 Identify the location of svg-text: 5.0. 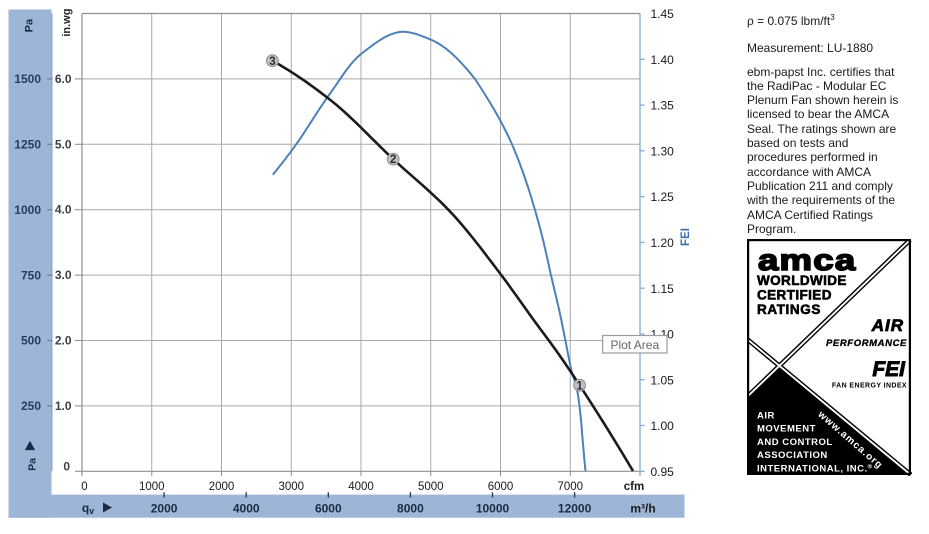
(63, 144).